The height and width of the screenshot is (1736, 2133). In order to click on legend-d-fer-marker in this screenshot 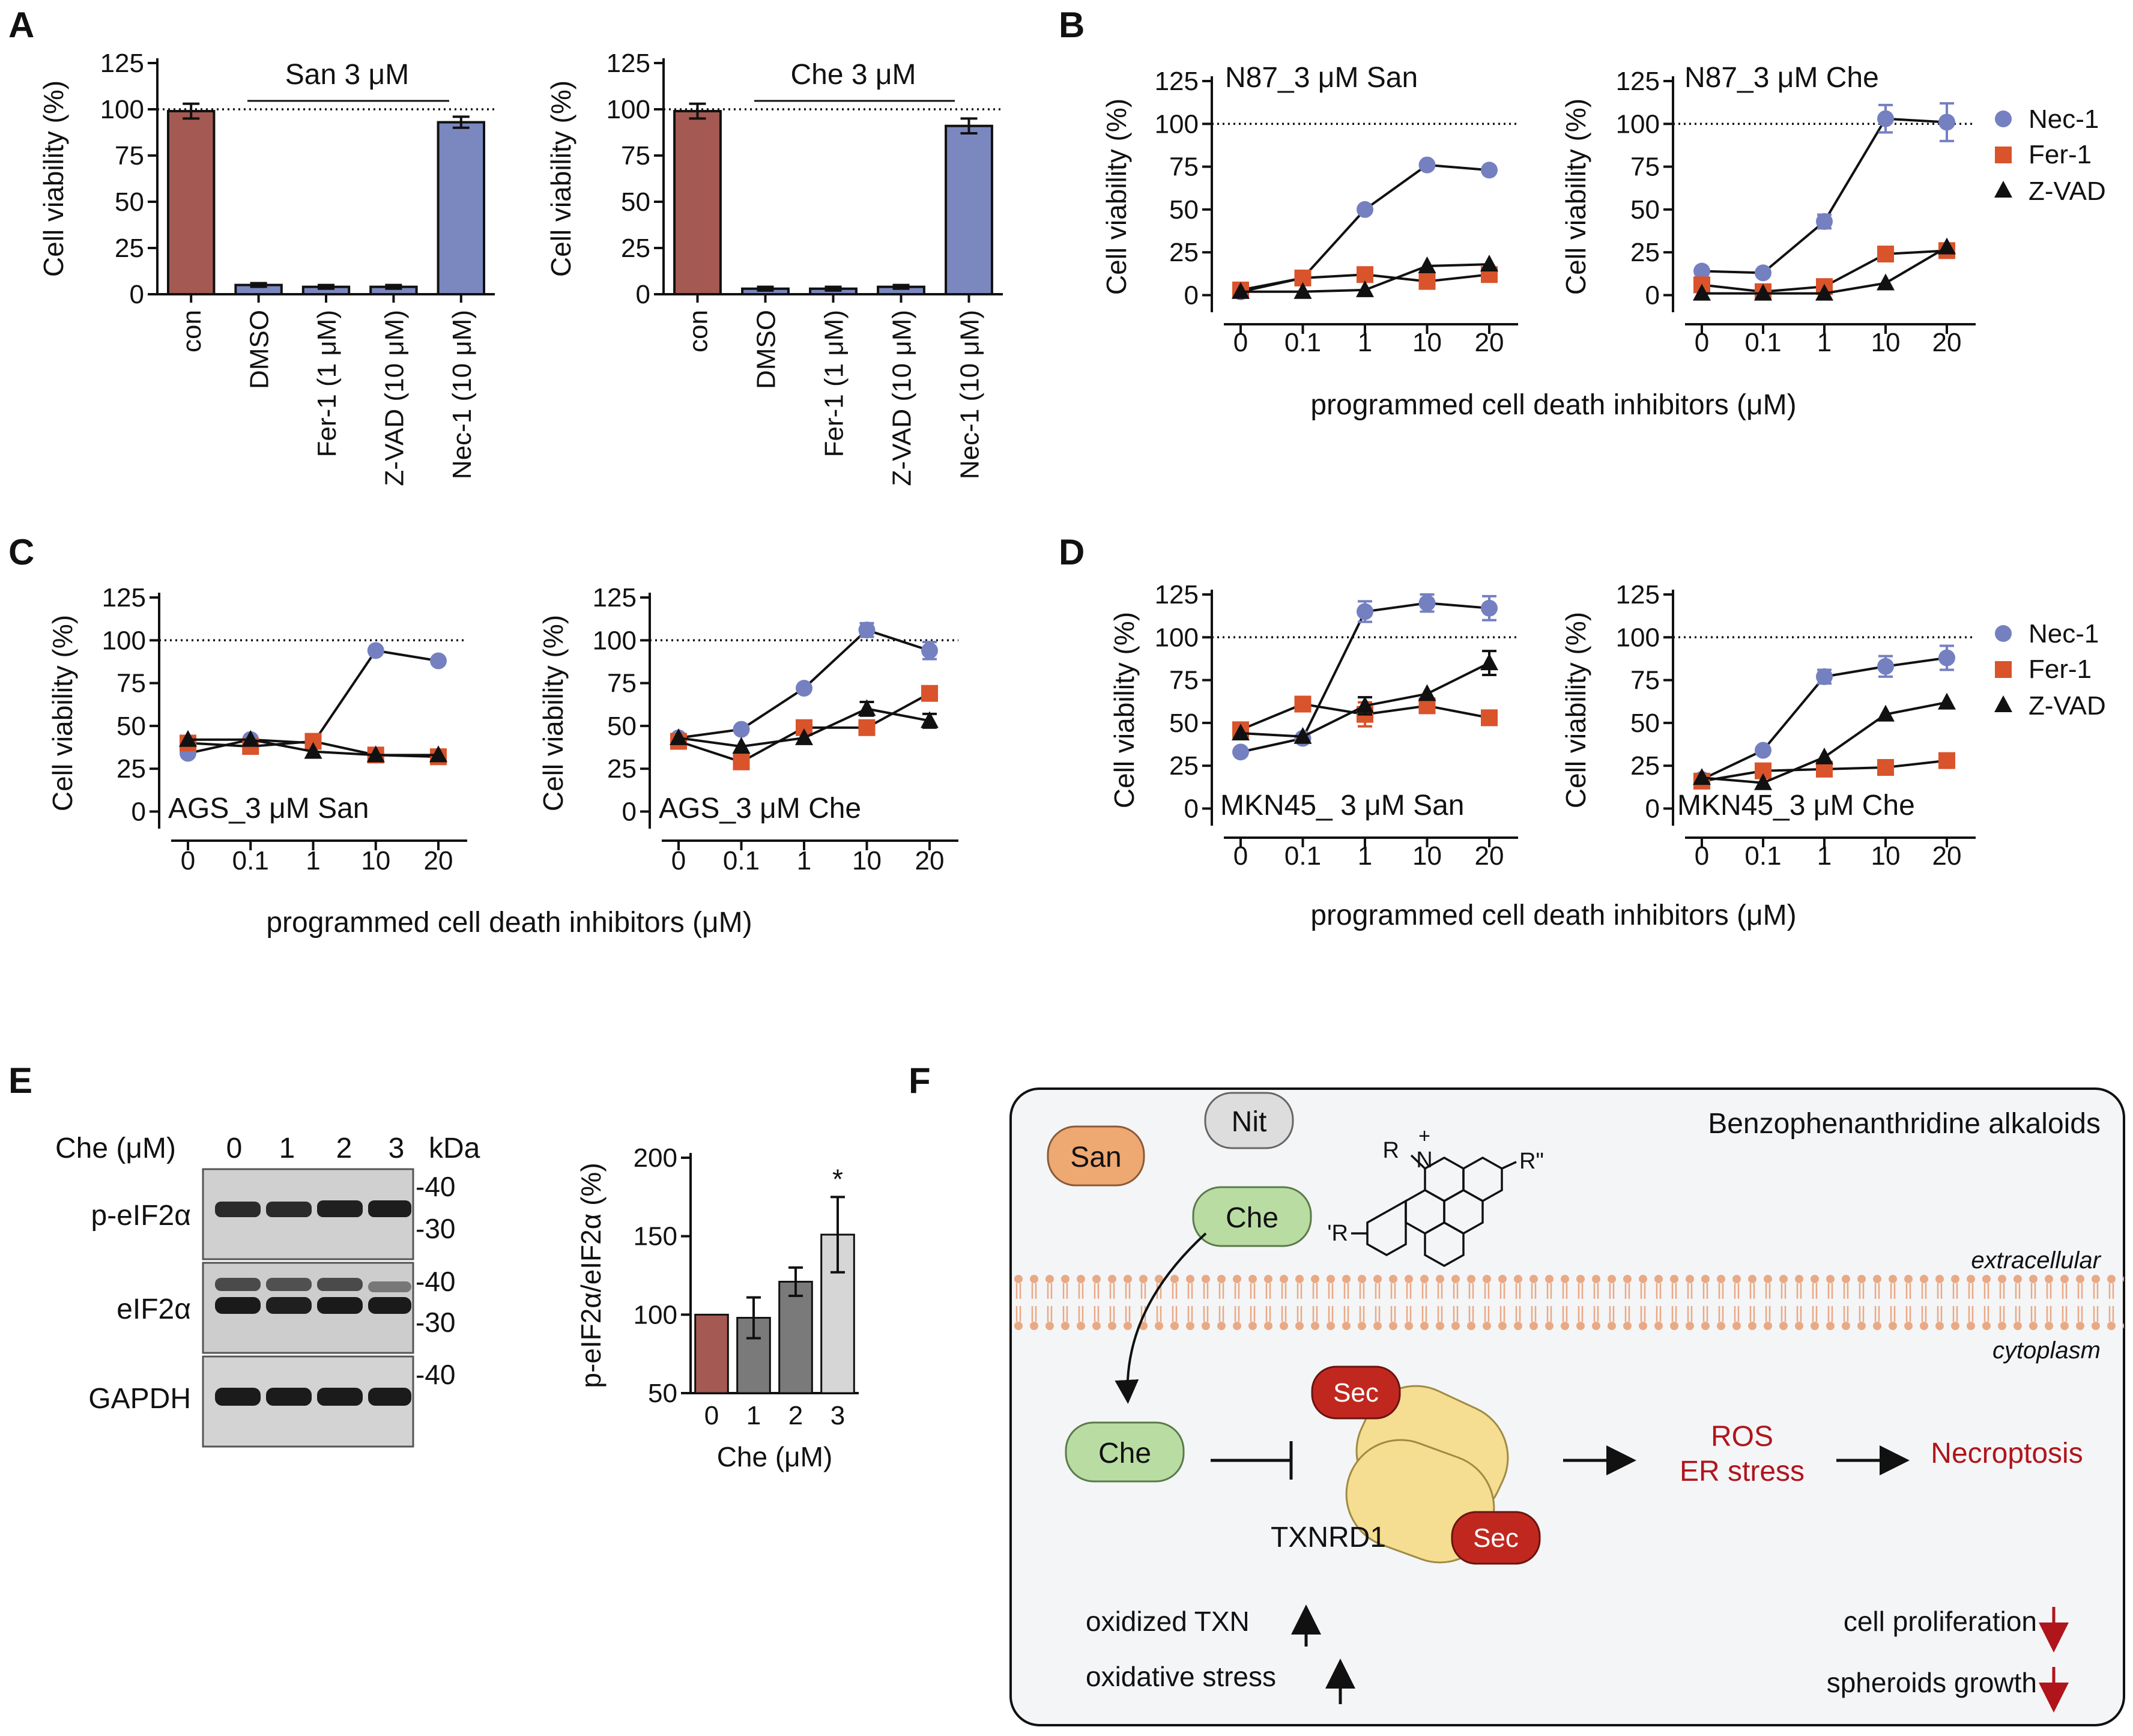, I will do `click(2004, 669)`.